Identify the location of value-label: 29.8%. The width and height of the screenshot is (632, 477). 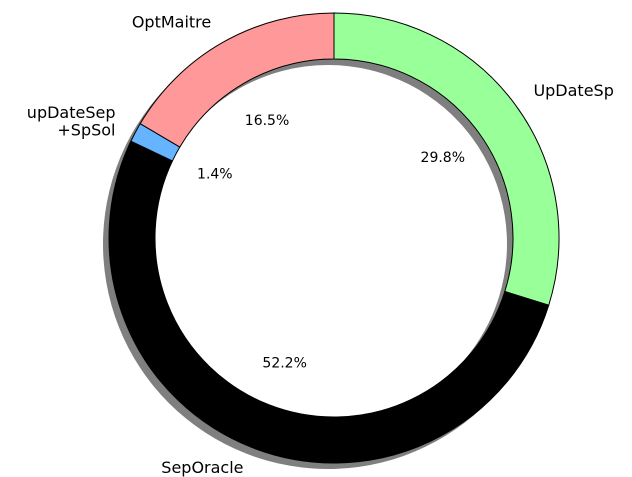
(443, 158).